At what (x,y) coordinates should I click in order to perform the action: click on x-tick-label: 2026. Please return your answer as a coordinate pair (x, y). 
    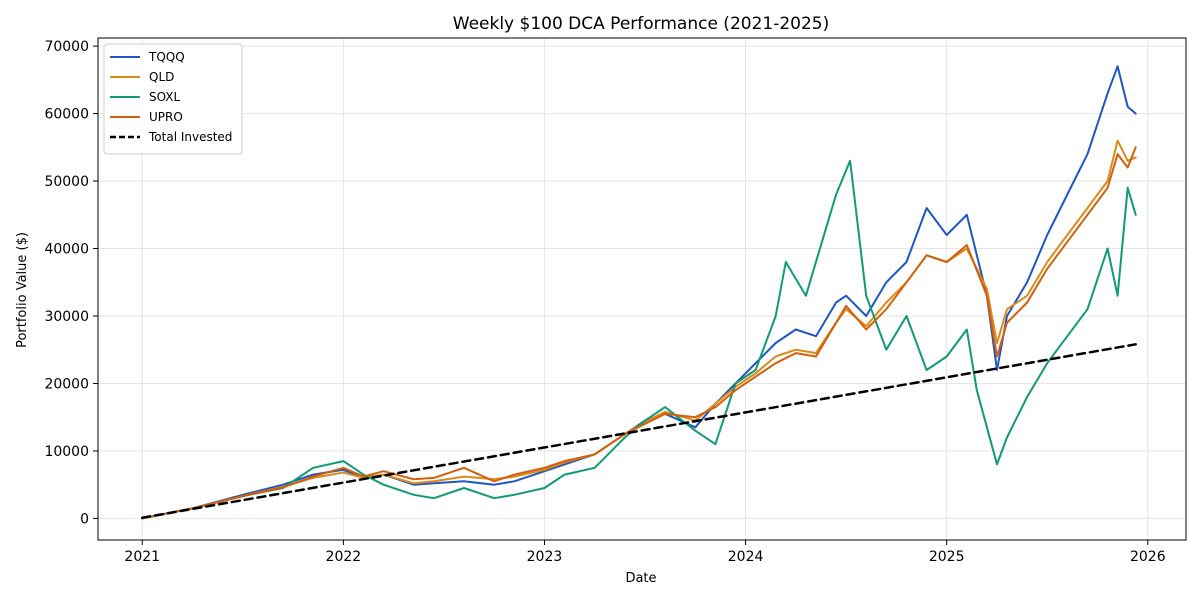
    Looking at the image, I should click on (1148, 557).